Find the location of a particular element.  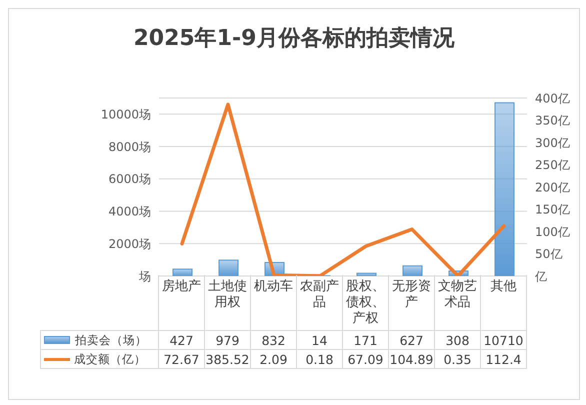

x-tick-label: 房地产 is located at coordinates (181, 302).